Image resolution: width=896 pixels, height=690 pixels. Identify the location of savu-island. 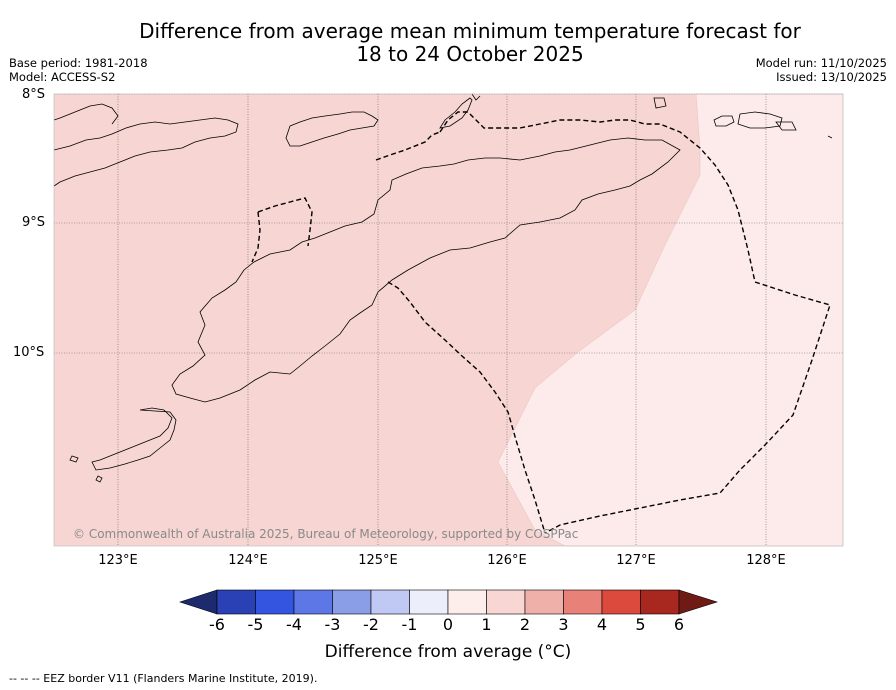
(74, 459).